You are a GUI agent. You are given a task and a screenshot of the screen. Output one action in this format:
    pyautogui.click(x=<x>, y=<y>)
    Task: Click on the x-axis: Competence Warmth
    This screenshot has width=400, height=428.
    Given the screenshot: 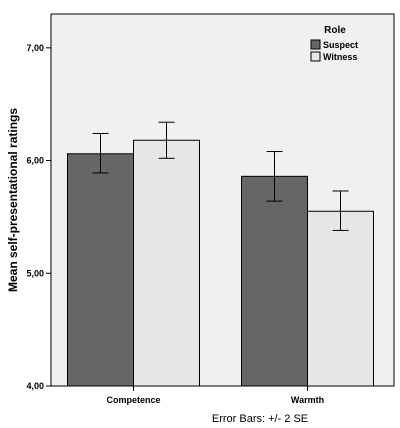 What is the action you would take?
    pyautogui.click(x=215, y=395)
    